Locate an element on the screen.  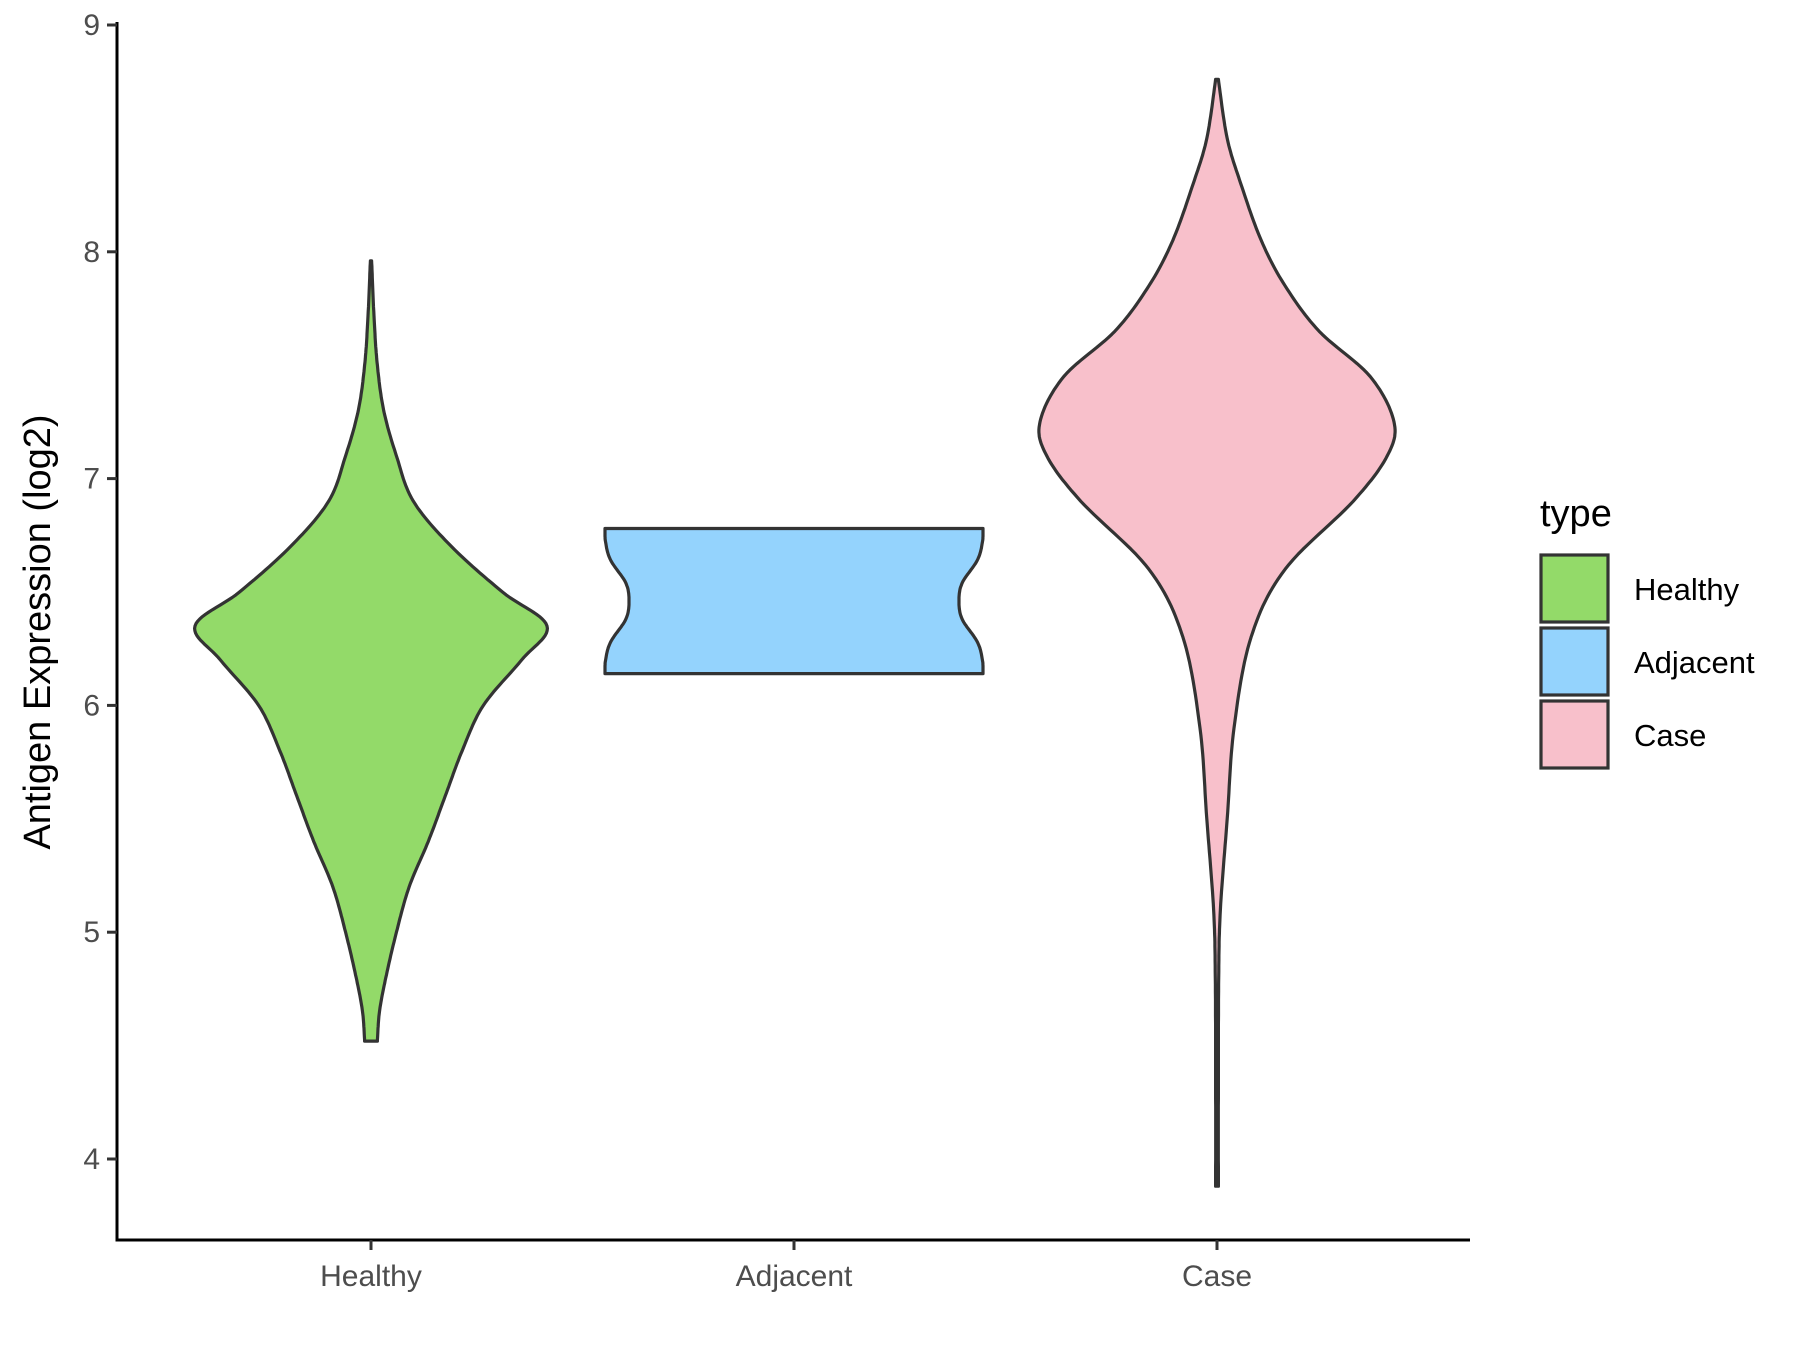
legend-key-adjacent is located at coordinates (1574, 661).